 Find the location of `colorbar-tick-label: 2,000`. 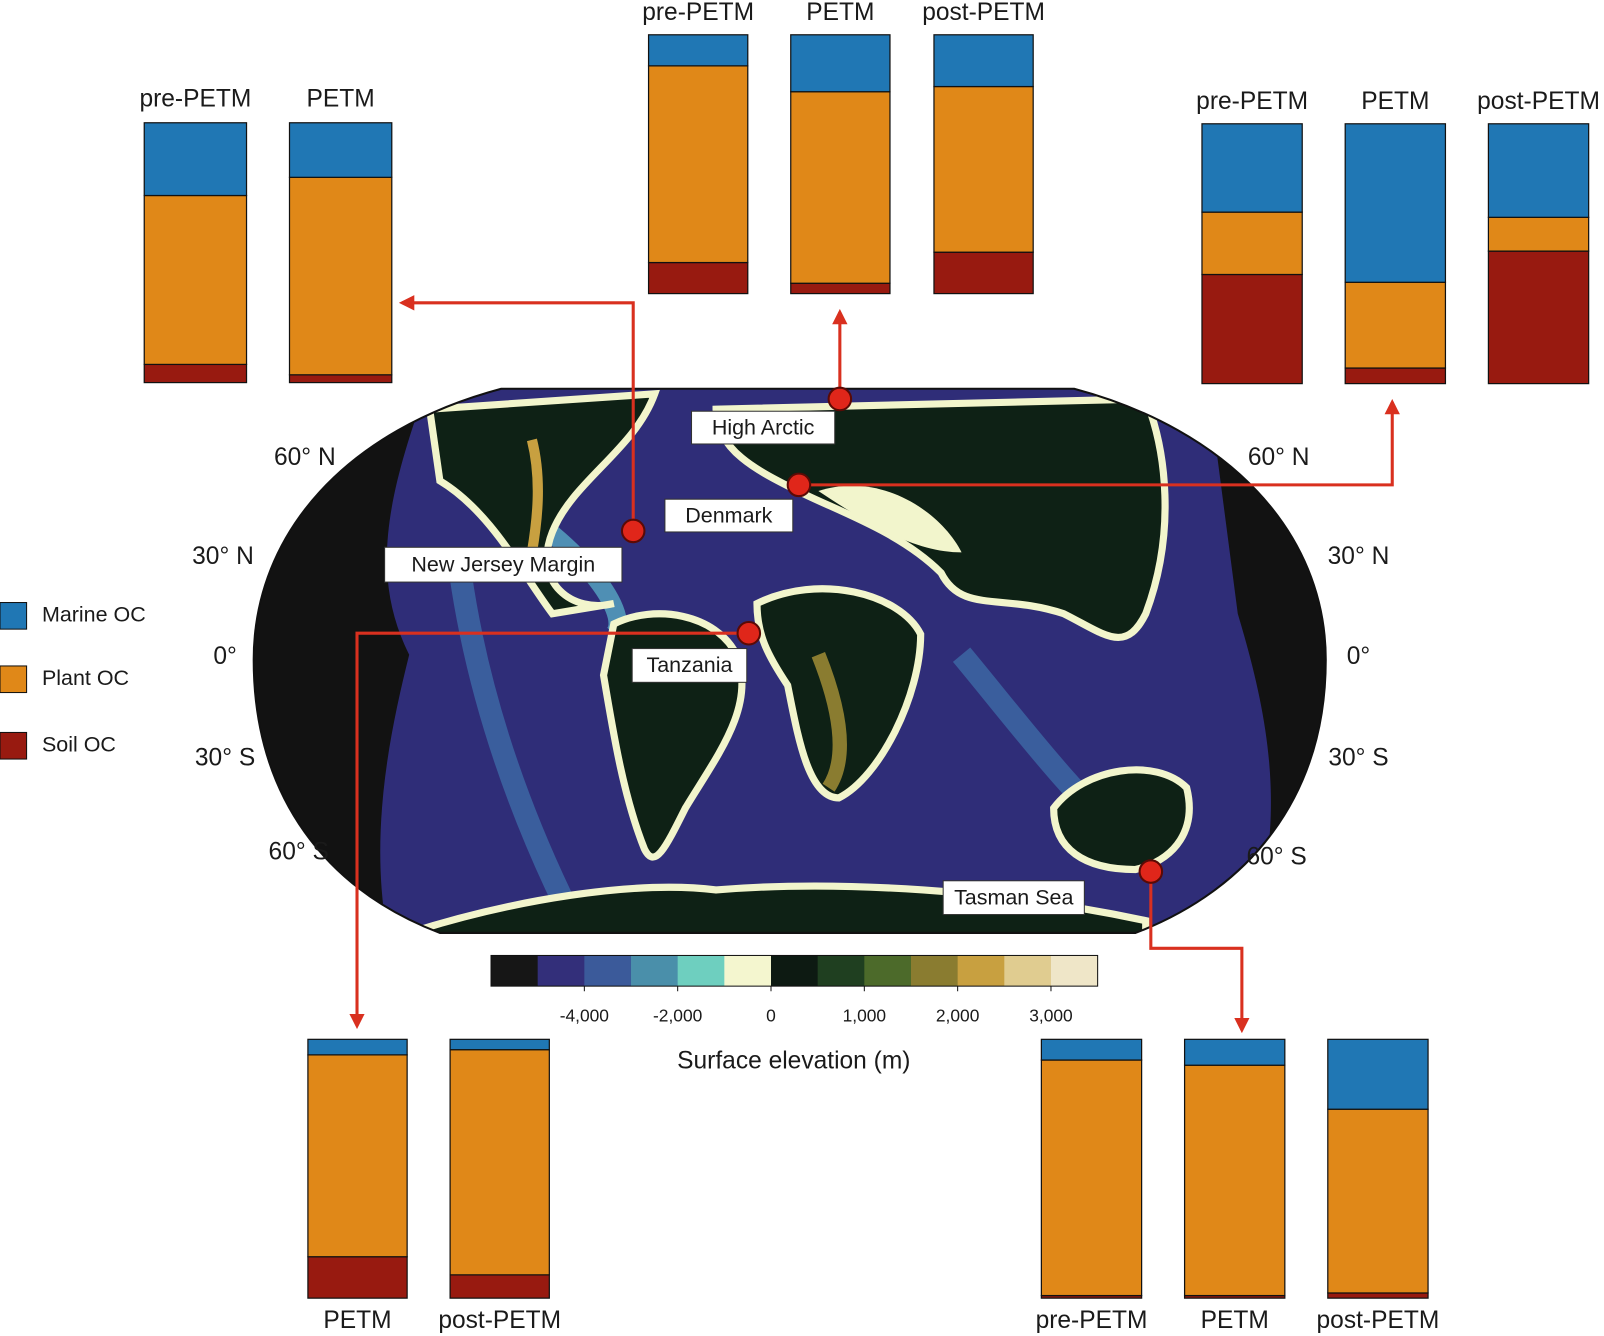

colorbar-tick-label: 2,000 is located at coordinates (957, 1015).